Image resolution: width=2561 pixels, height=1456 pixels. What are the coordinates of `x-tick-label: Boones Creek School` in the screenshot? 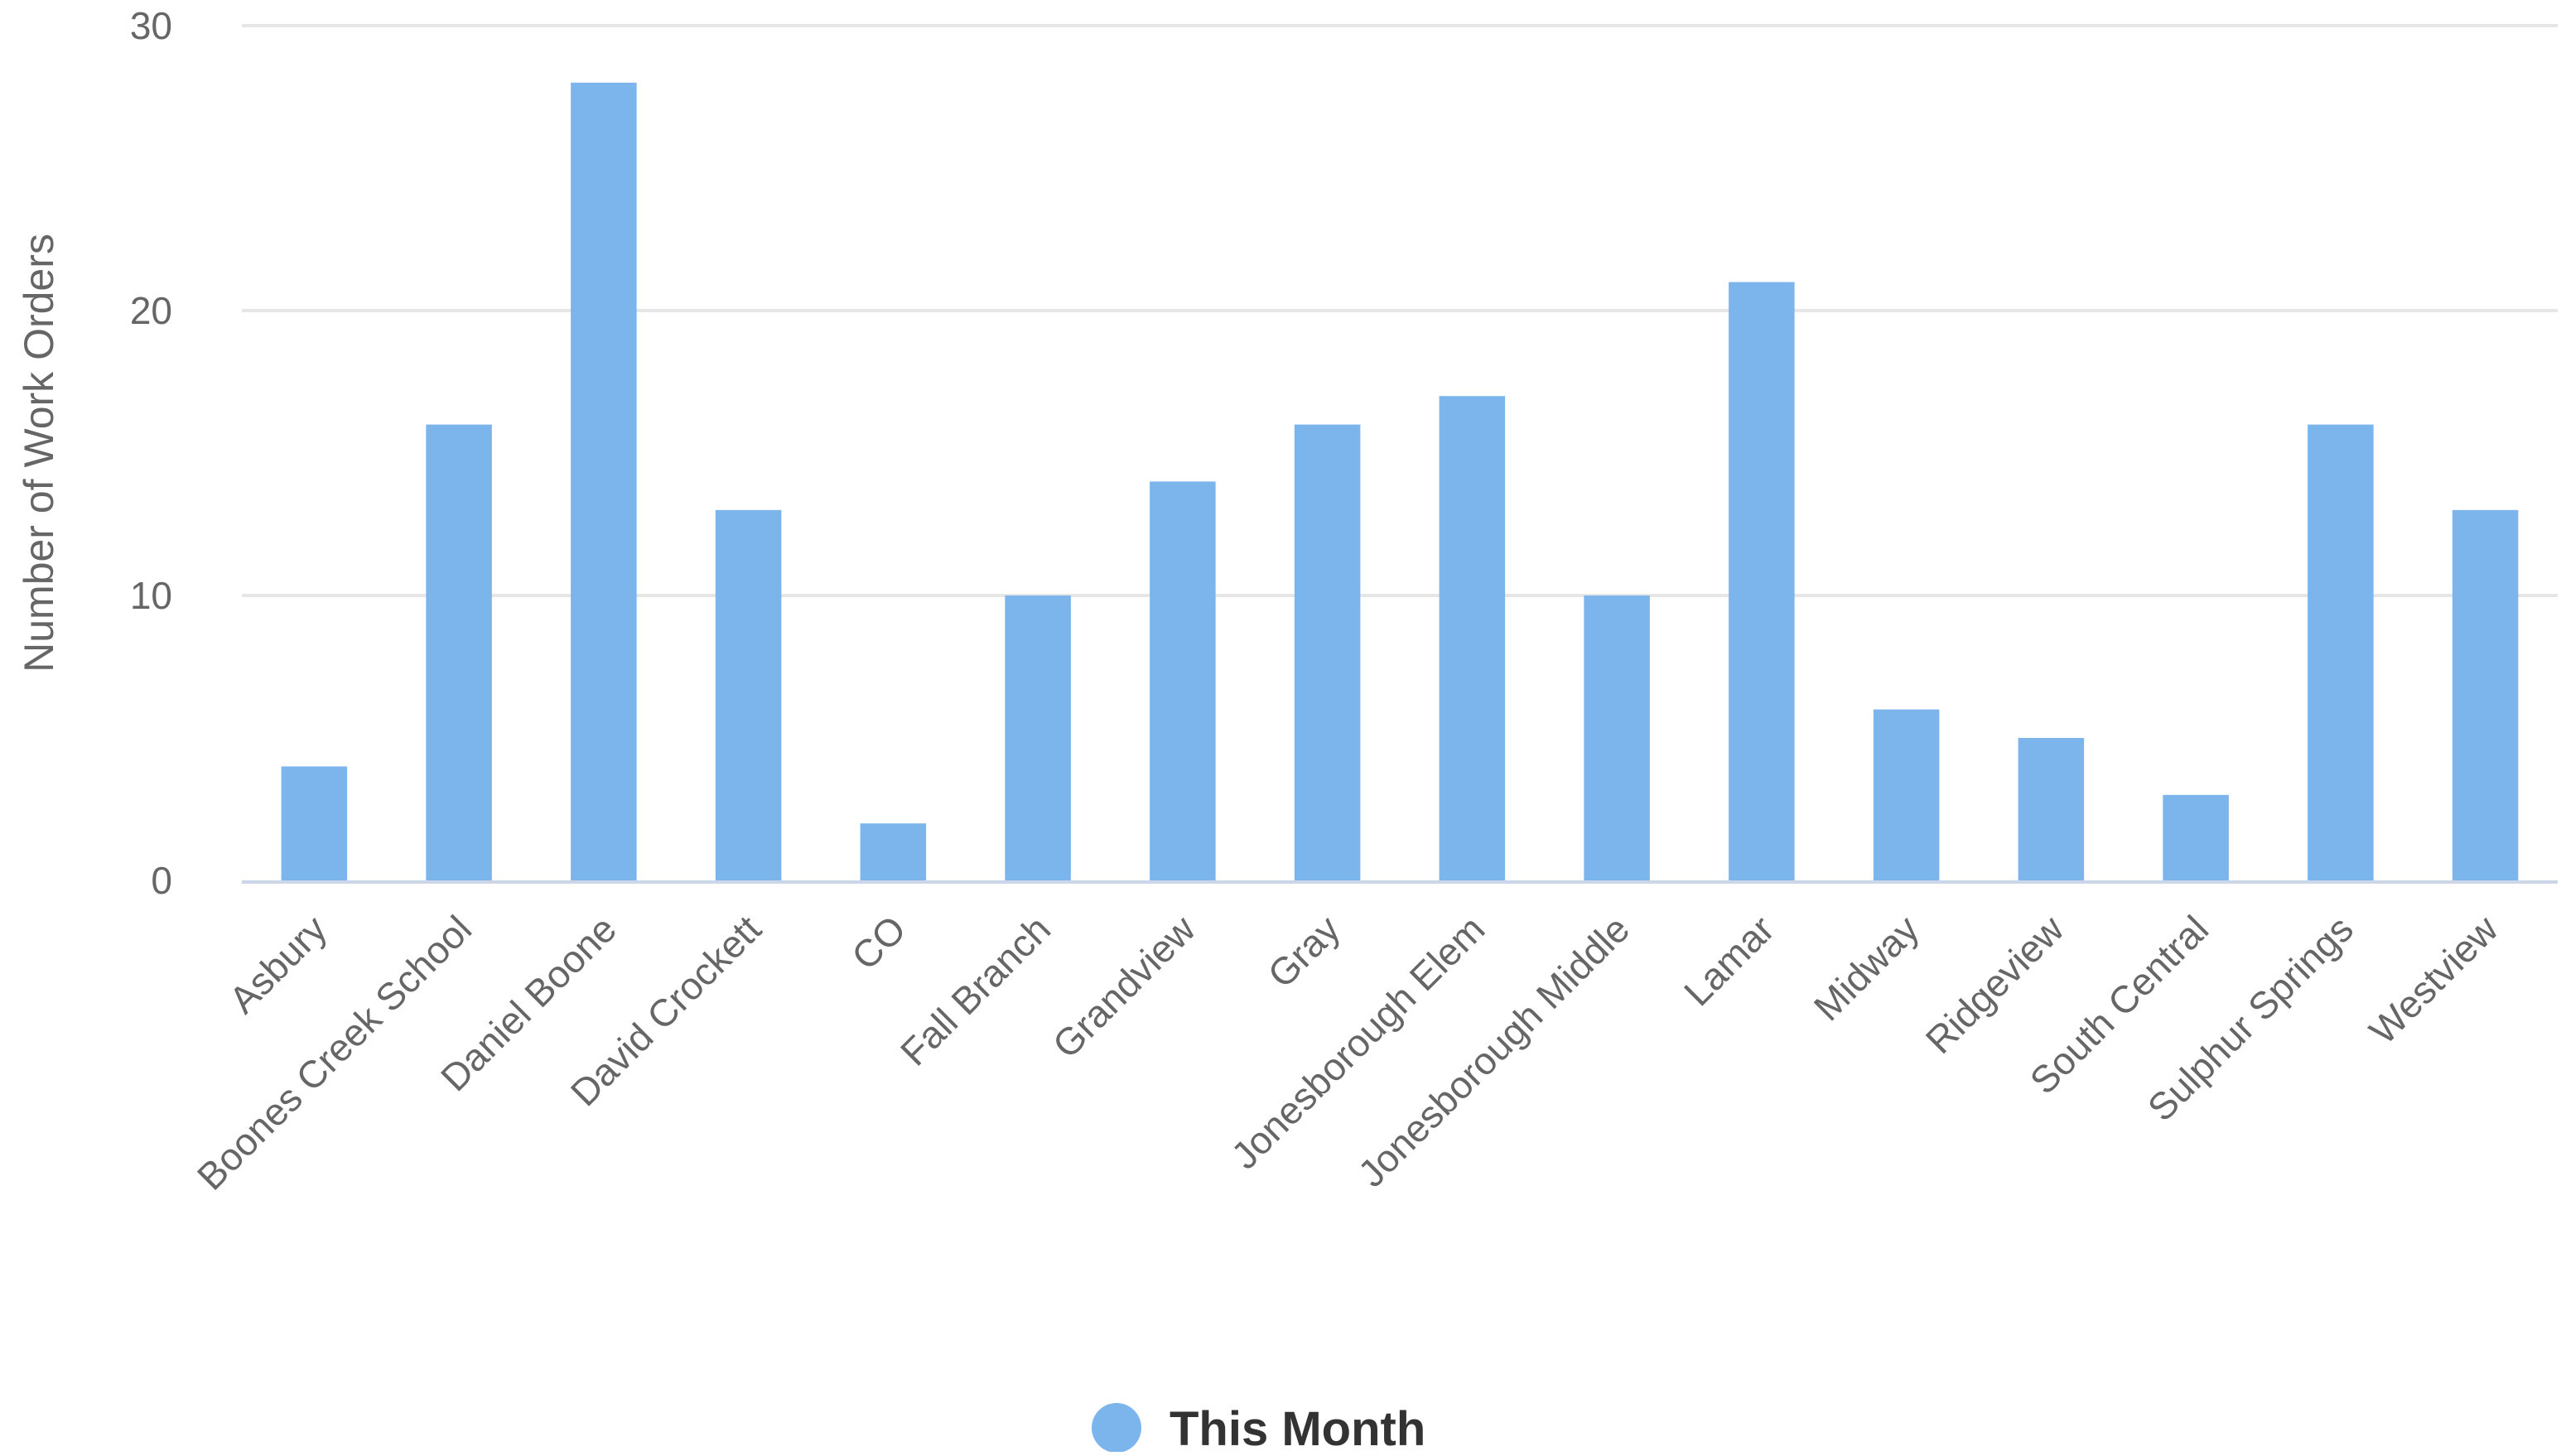 It's located at (335, 1052).